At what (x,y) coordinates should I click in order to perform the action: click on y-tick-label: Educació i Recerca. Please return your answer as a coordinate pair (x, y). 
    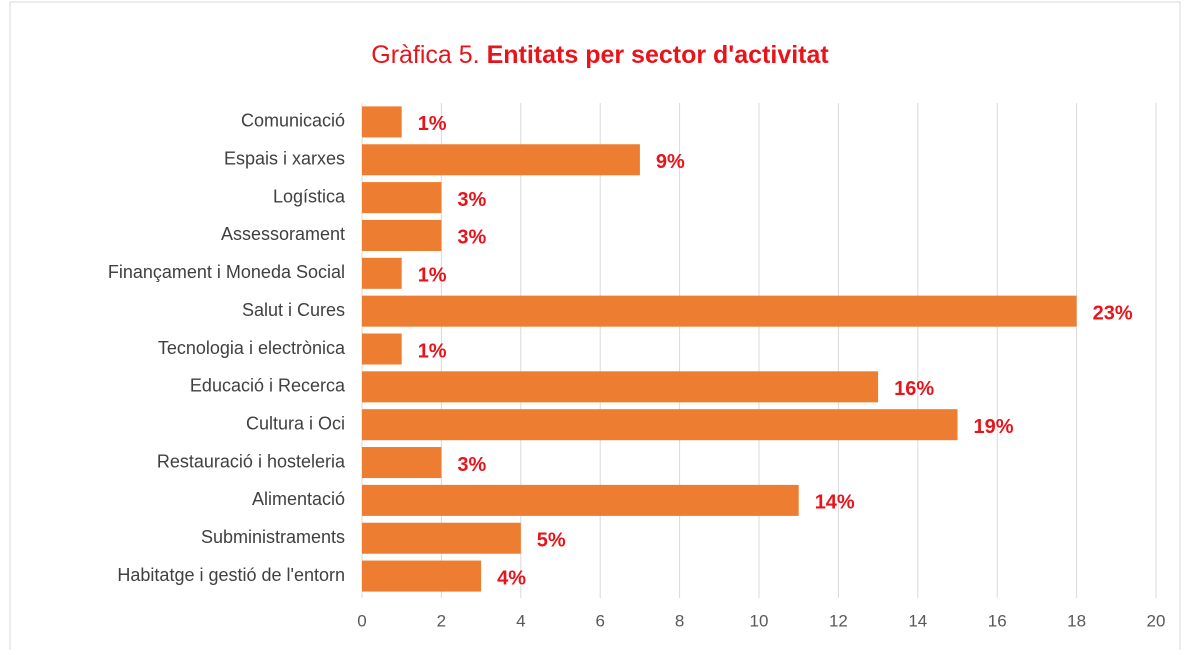
    Looking at the image, I should click on (268, 386).